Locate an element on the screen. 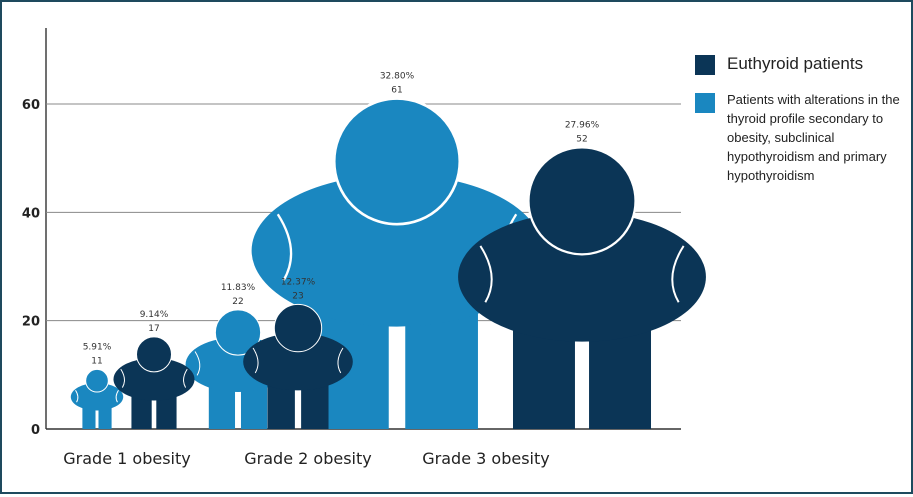 Image resolution: width=913 pixels, height=497 pixels. data-label-percent: 12.37% is located at coordinates (298, 282).